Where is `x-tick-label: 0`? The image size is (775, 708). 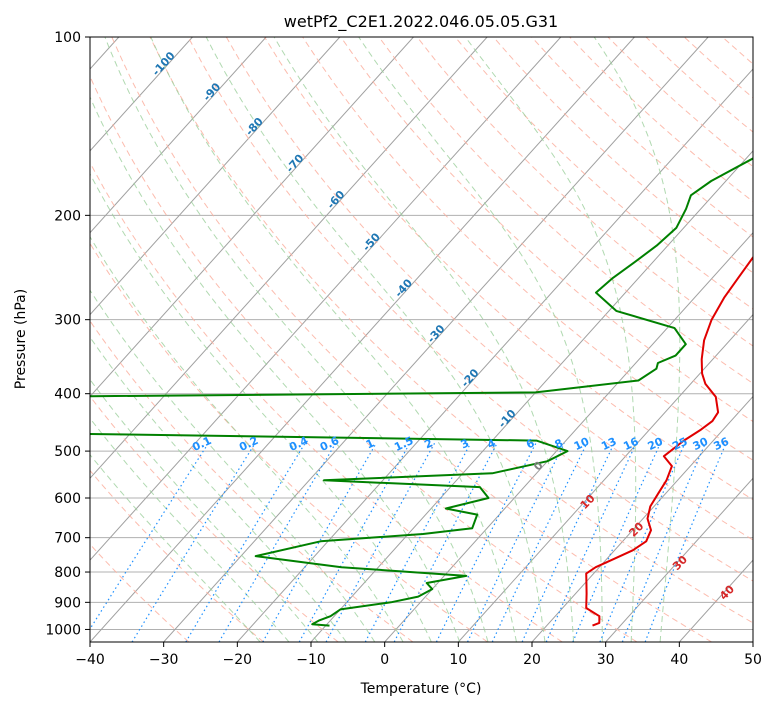
x-tick-label: 0 is located at coordinates (384, 660).